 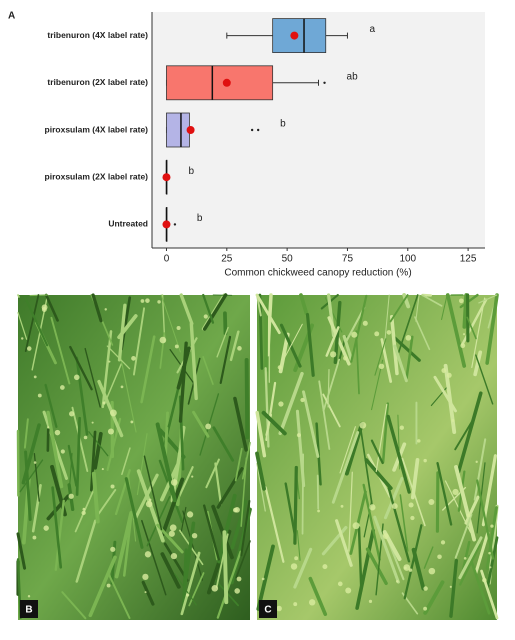 I want to click on box, so click(x=220, y=83).